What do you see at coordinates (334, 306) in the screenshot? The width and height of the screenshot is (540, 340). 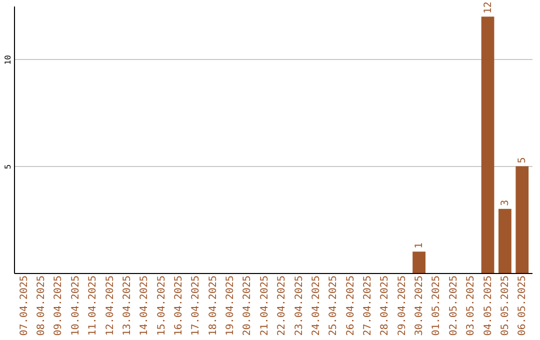 I see `x-tick-label: 25.04.2025` at bounding box center [334, 306].